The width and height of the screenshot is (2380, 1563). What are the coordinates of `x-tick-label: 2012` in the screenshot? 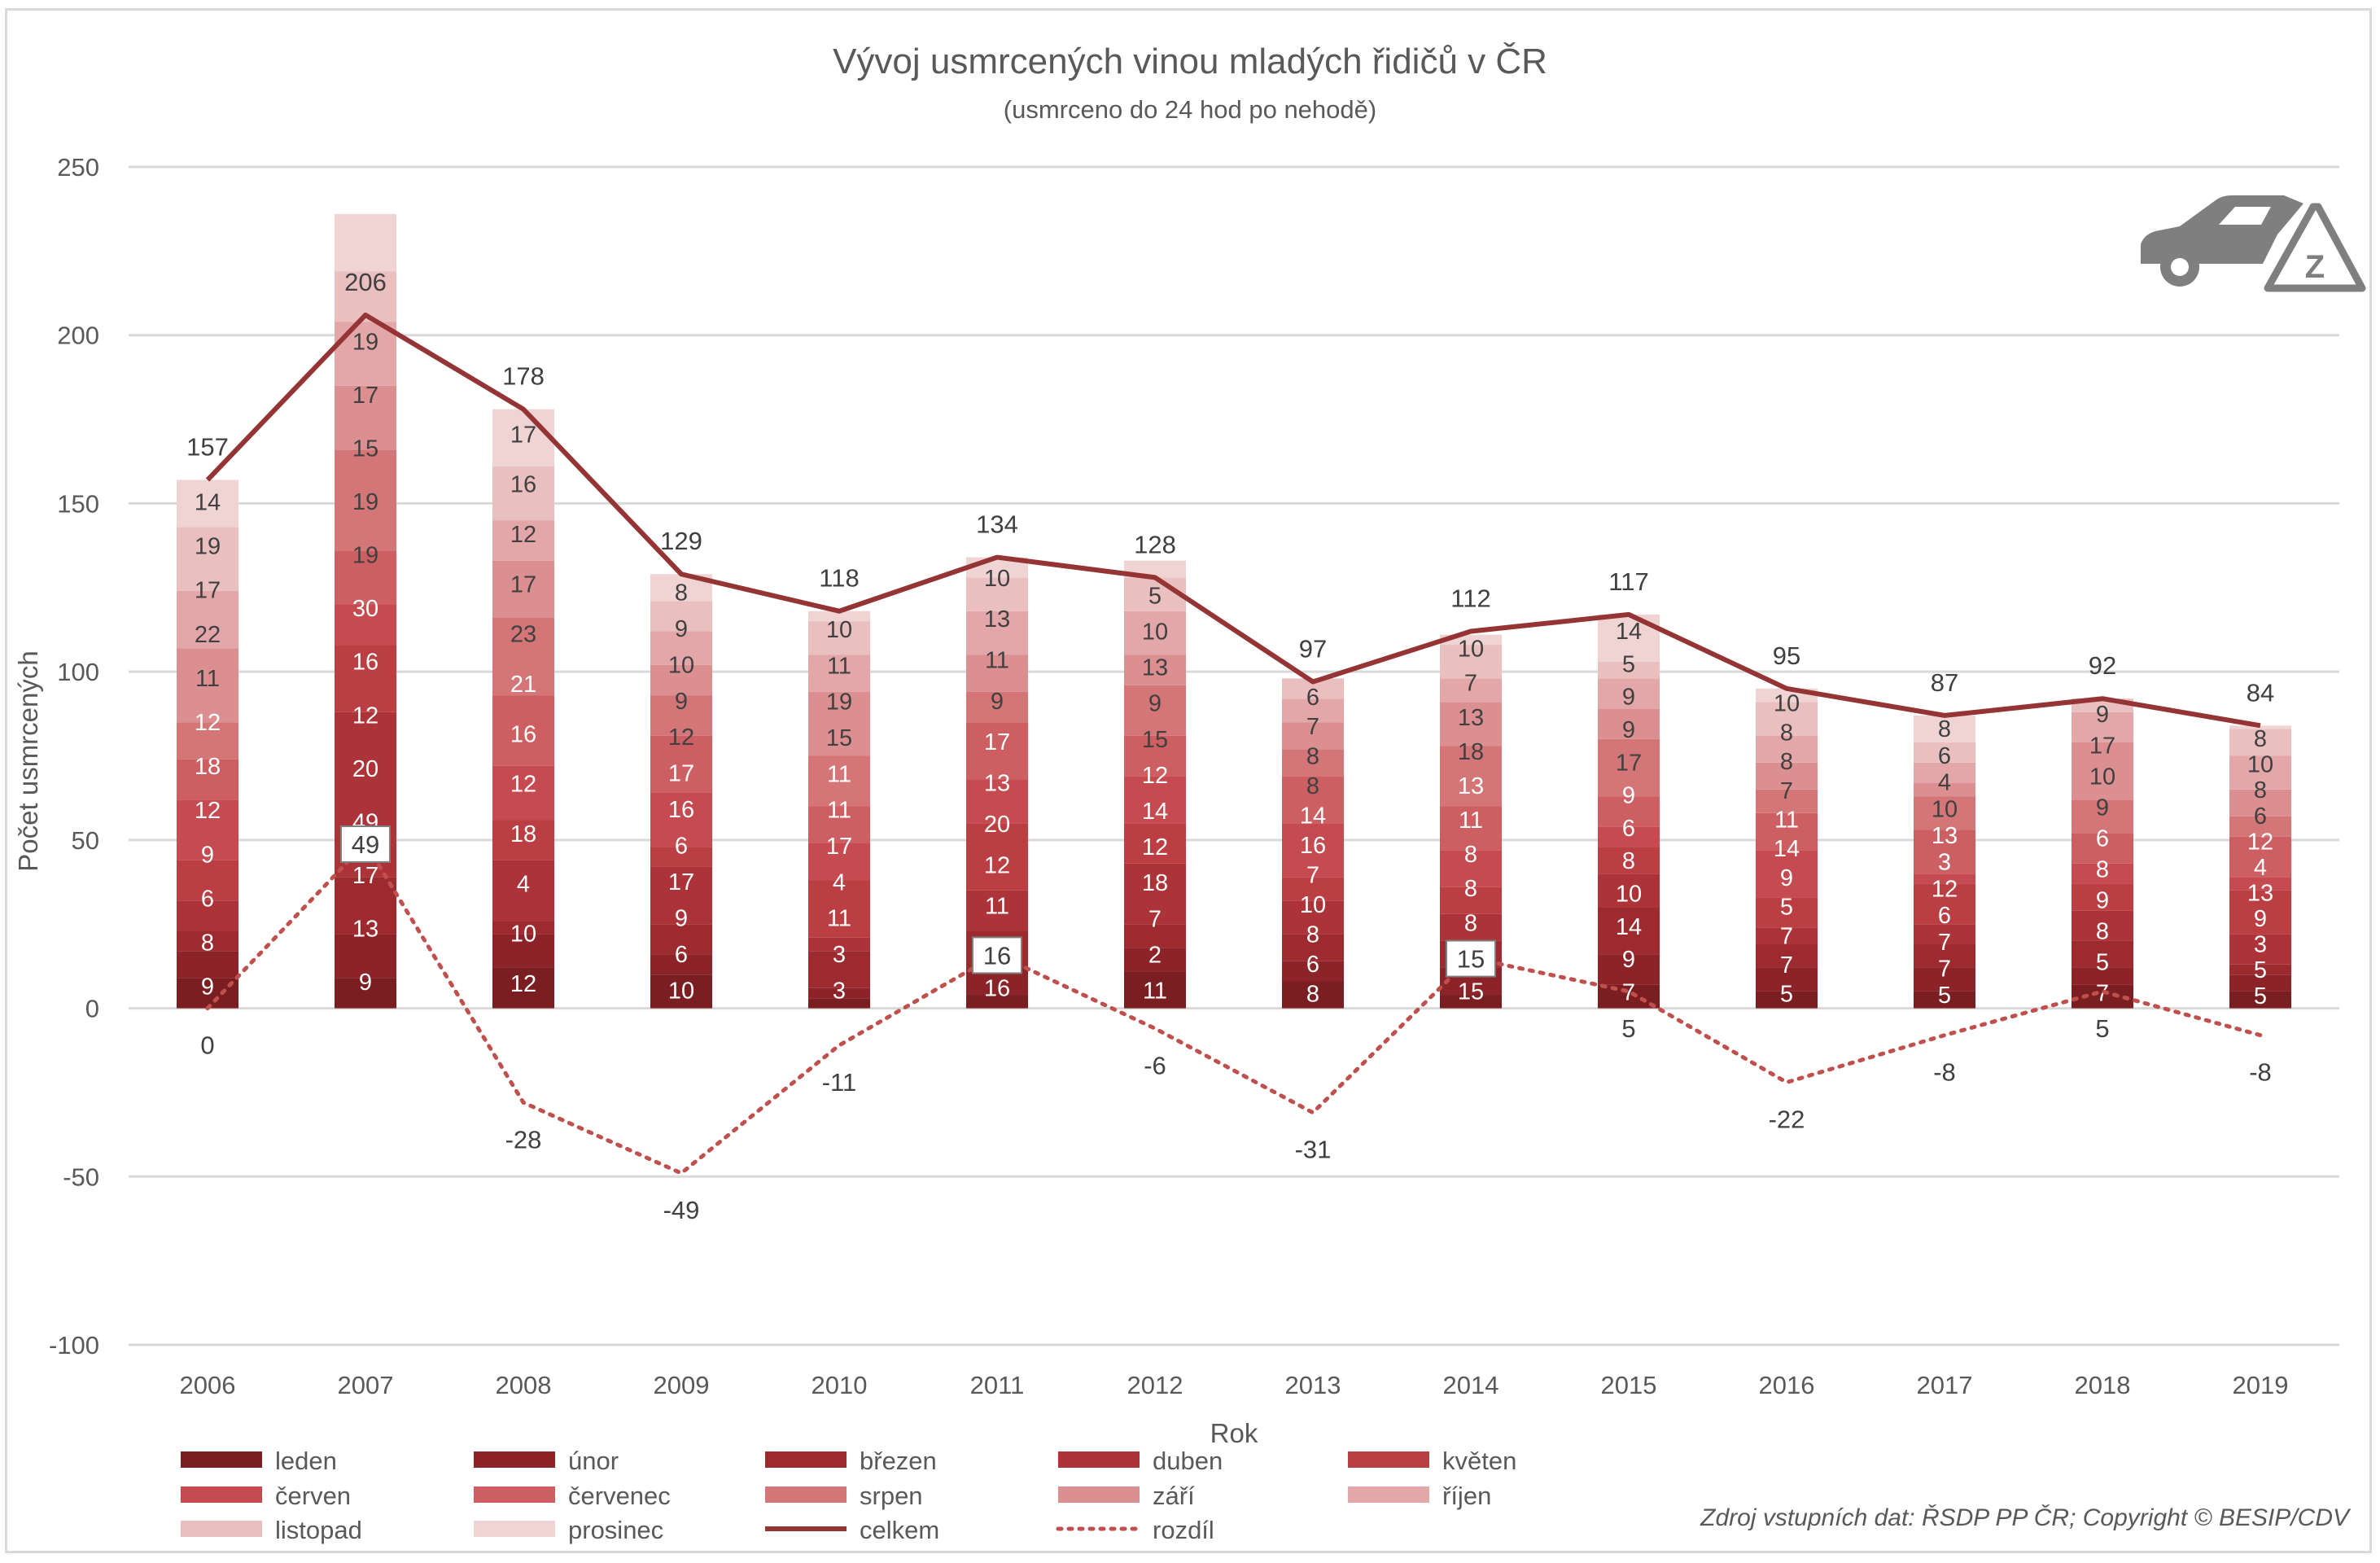 It's located at (1155, 1385).